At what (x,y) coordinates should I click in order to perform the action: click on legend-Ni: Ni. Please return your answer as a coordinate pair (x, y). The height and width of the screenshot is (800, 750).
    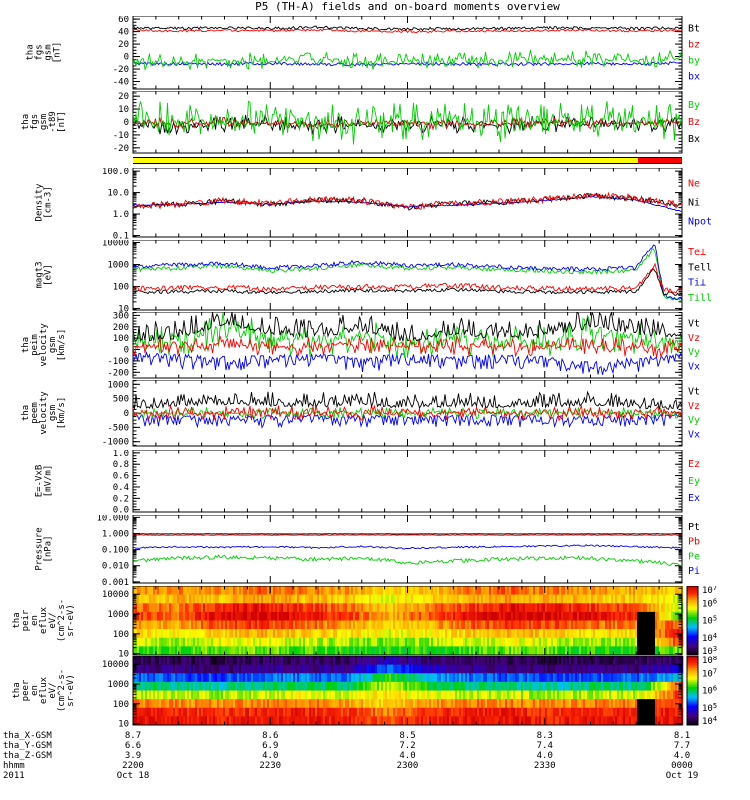
    Looking at the image, I should click on (694, 203).